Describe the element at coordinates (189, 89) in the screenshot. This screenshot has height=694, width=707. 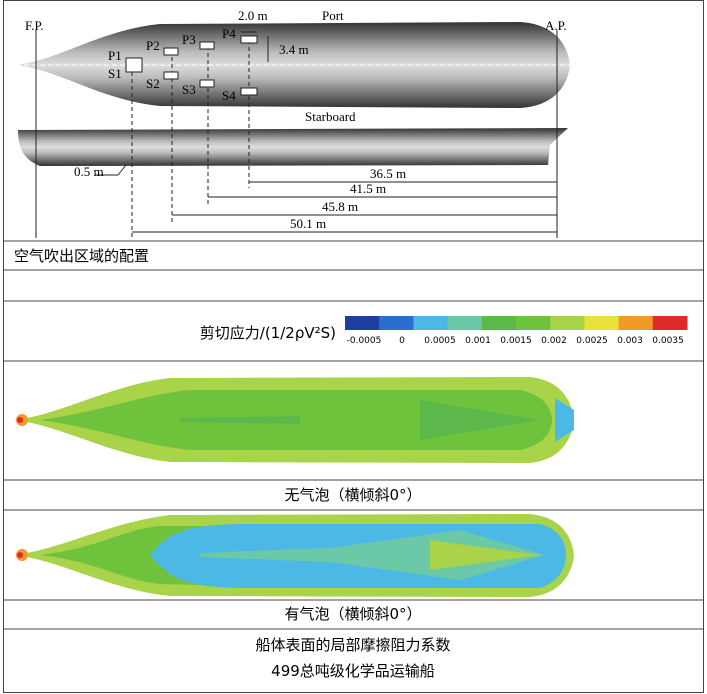
I see `outlet-label: S3` at that location.